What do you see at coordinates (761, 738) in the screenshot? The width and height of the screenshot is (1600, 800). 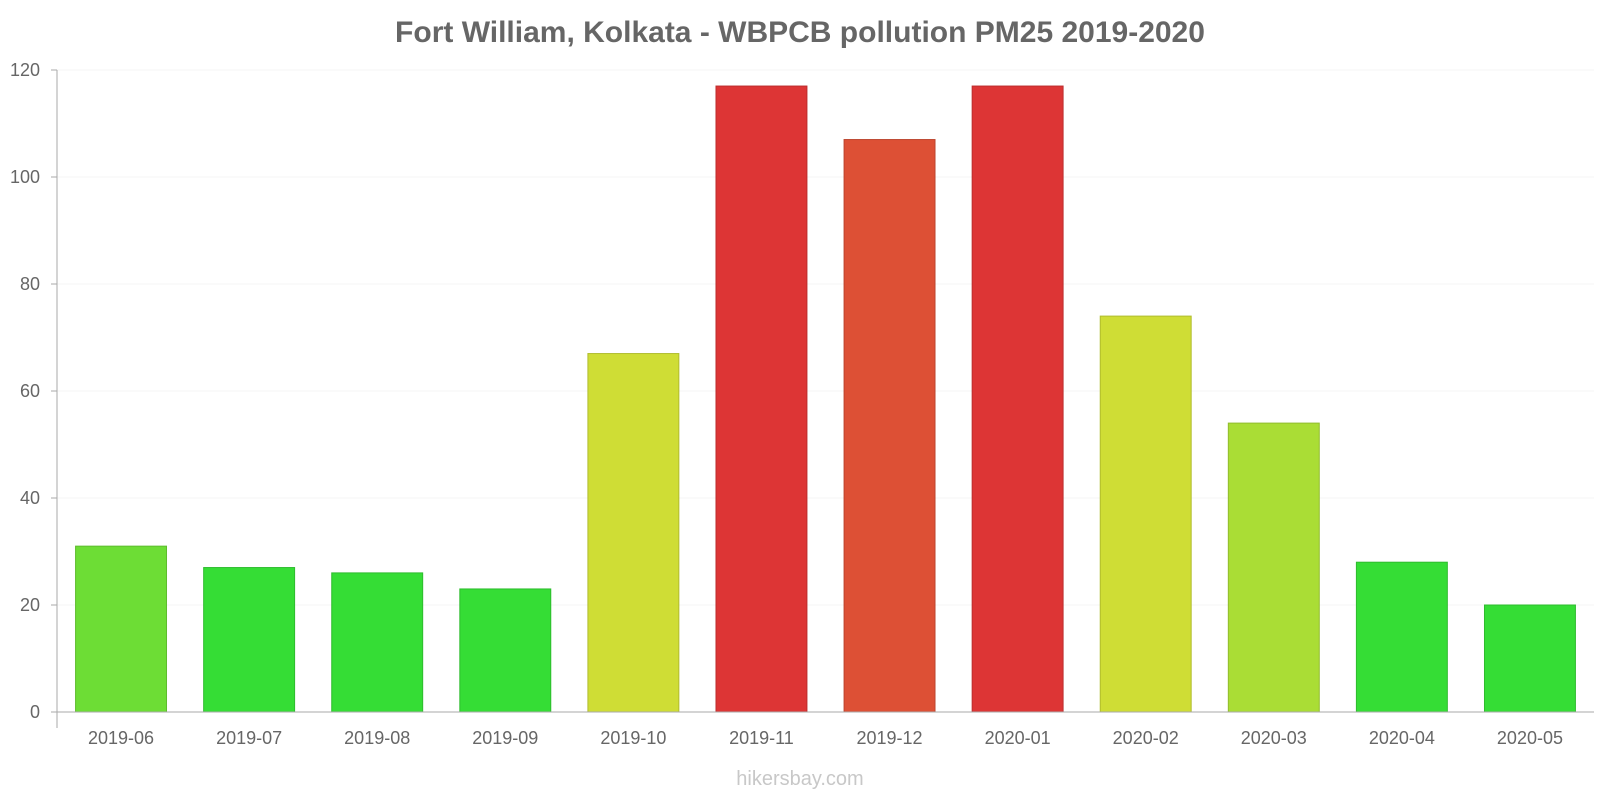 I see `x-tick-label: 2019-11` at bounding box center [761, 738].